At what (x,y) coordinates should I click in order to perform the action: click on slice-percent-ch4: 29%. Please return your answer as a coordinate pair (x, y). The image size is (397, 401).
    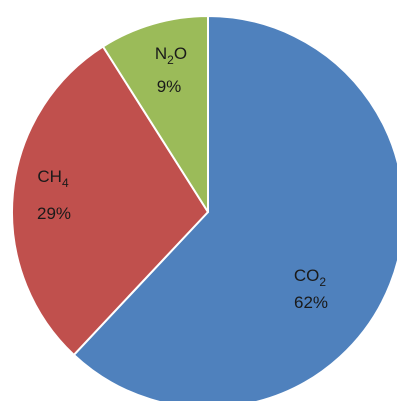
    Looking at the image, I should click on (54, 213).